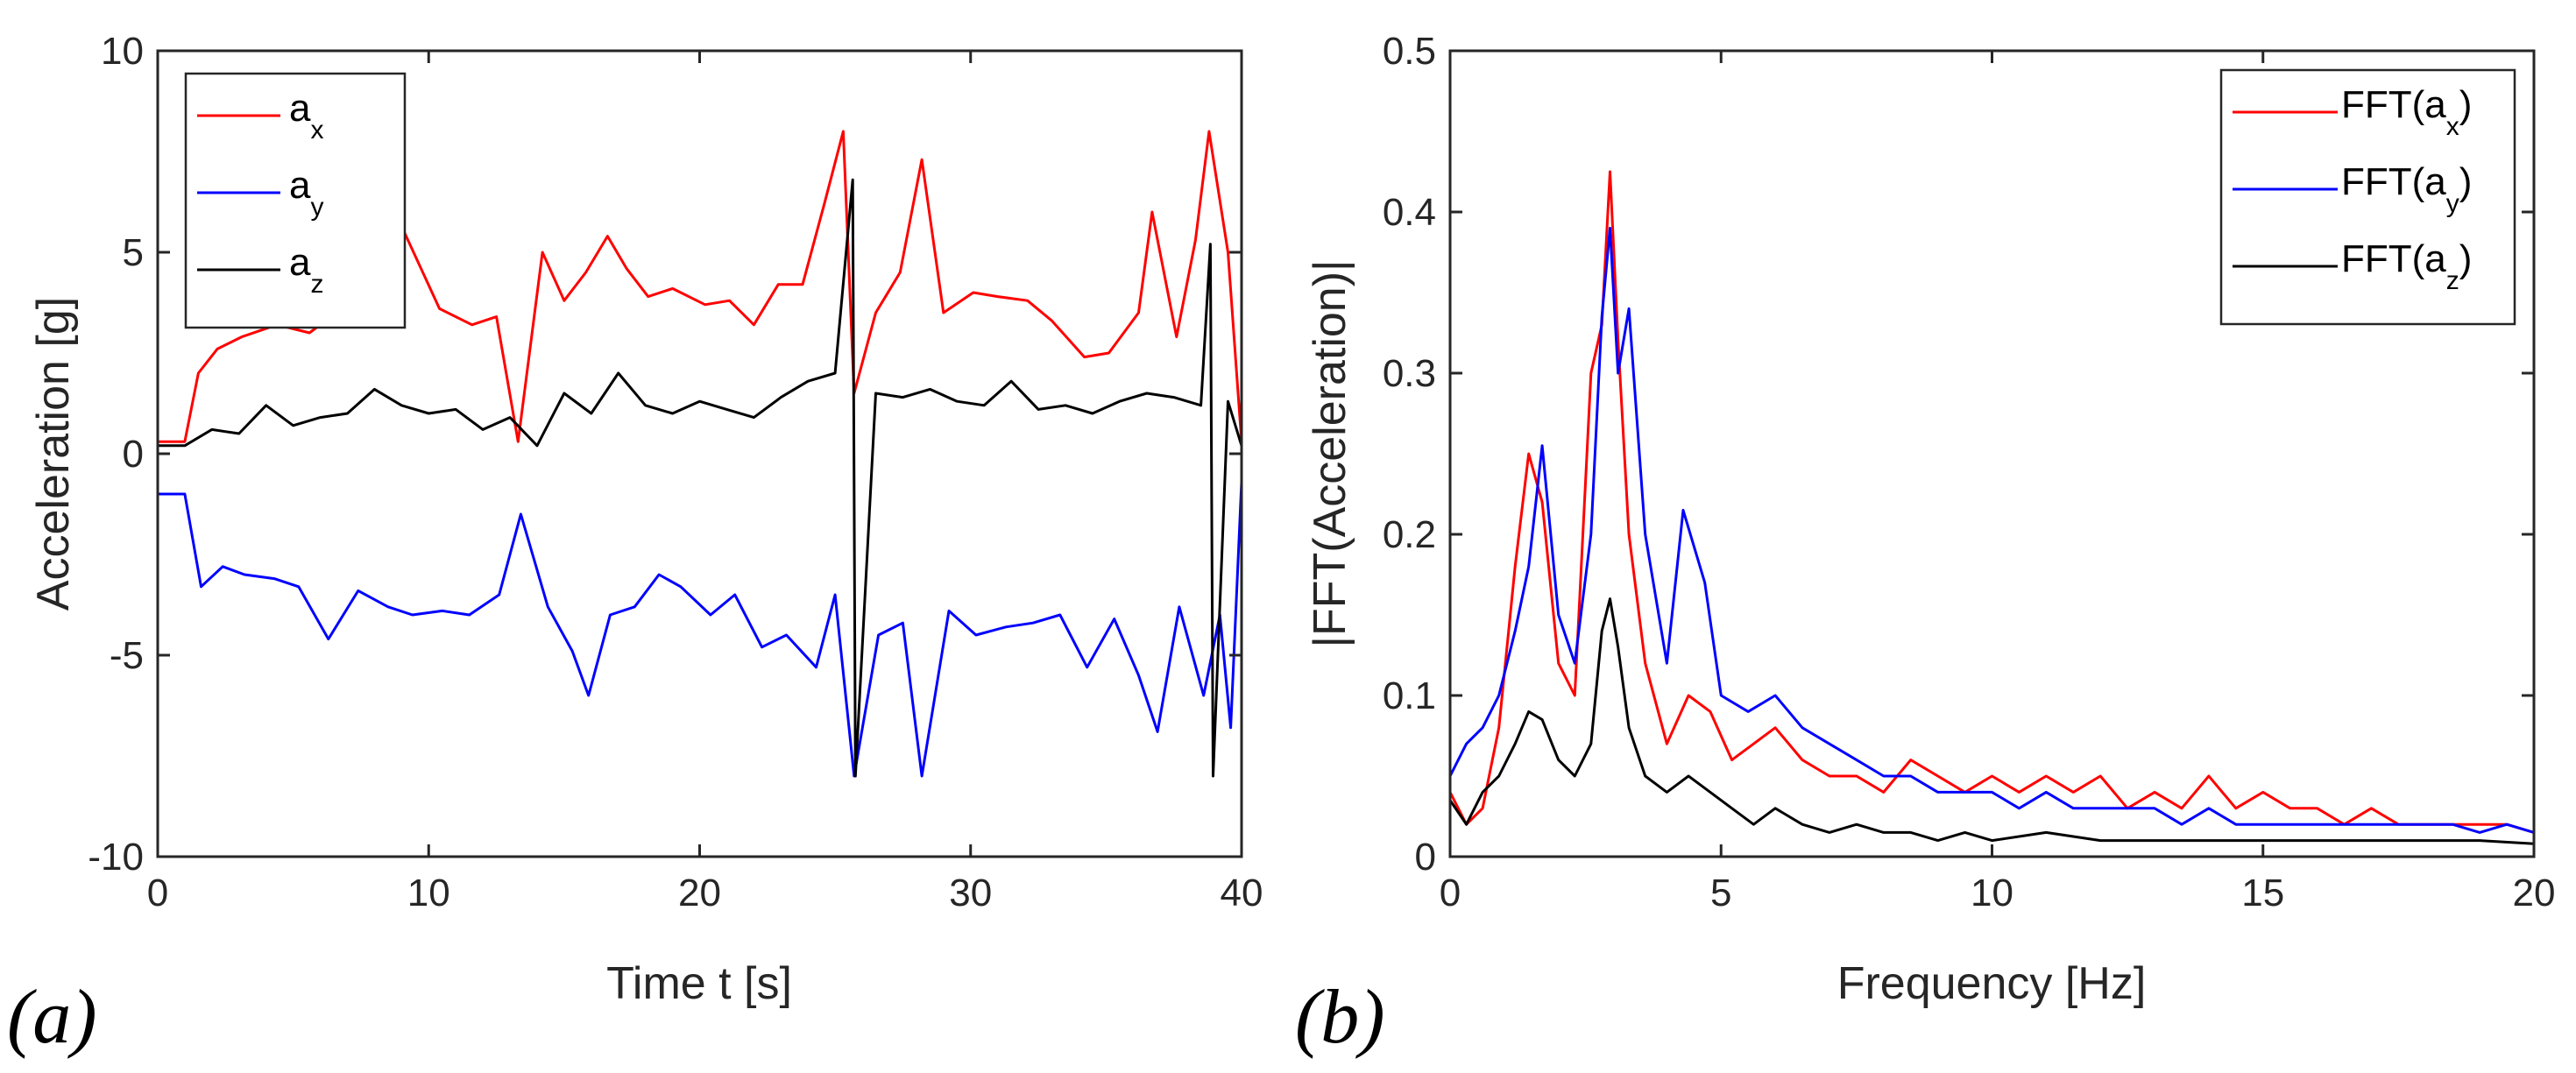  Describe the element at coordinates (127, 655) in the screenshot. I see `panel-a-y-tick-label: -5` at that location.